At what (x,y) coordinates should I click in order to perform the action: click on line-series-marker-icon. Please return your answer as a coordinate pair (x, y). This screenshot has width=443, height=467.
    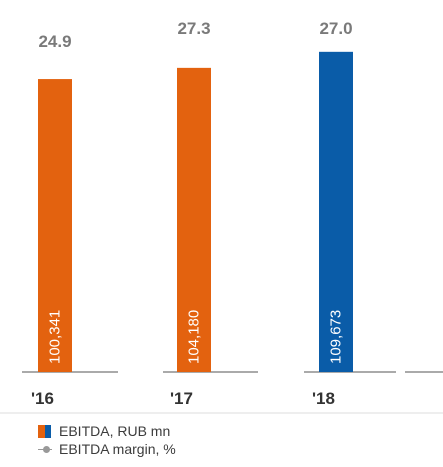
    Looking at the image, I should click on (45, 449).